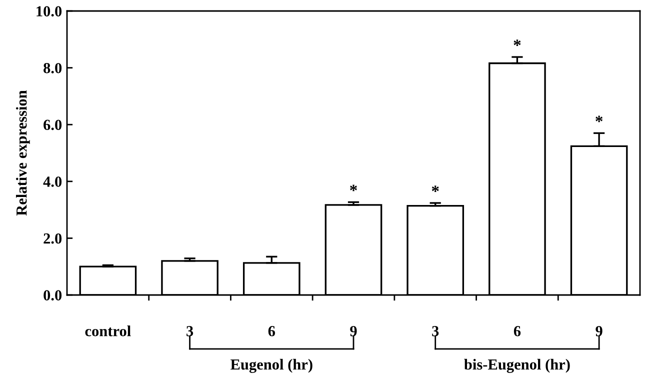  What do you see at coordinates (23, 153) in the screenshot?
I see `y-axis-title: Relative expression` at bounding box center [23, 153].